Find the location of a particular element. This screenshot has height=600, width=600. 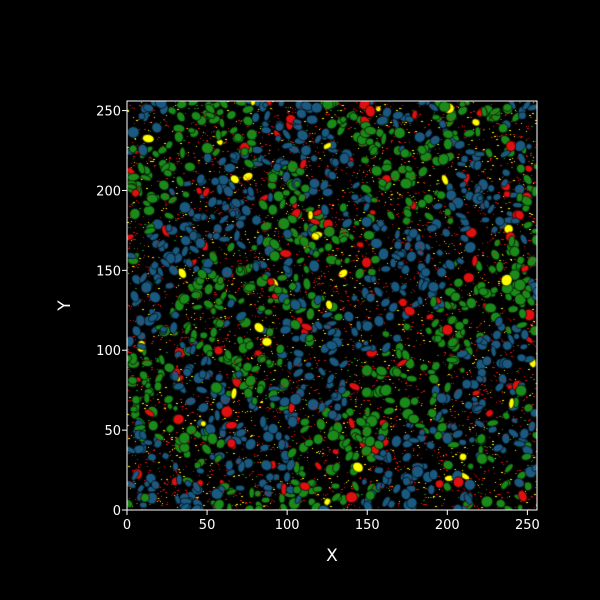

x-tick-label: 200 is located at coordinates (447, 525).